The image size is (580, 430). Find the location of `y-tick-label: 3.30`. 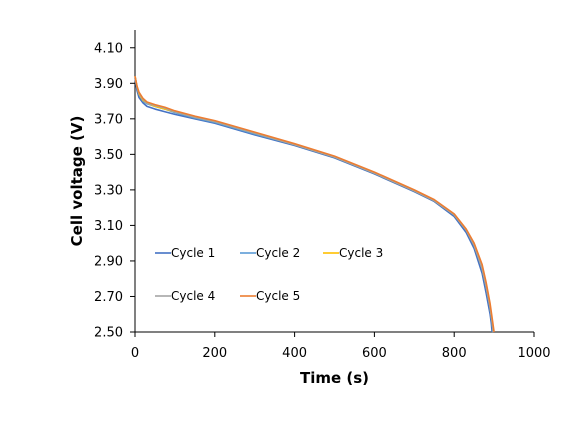

y-tick-label: 3.30 is located at coordinates (108, 190).